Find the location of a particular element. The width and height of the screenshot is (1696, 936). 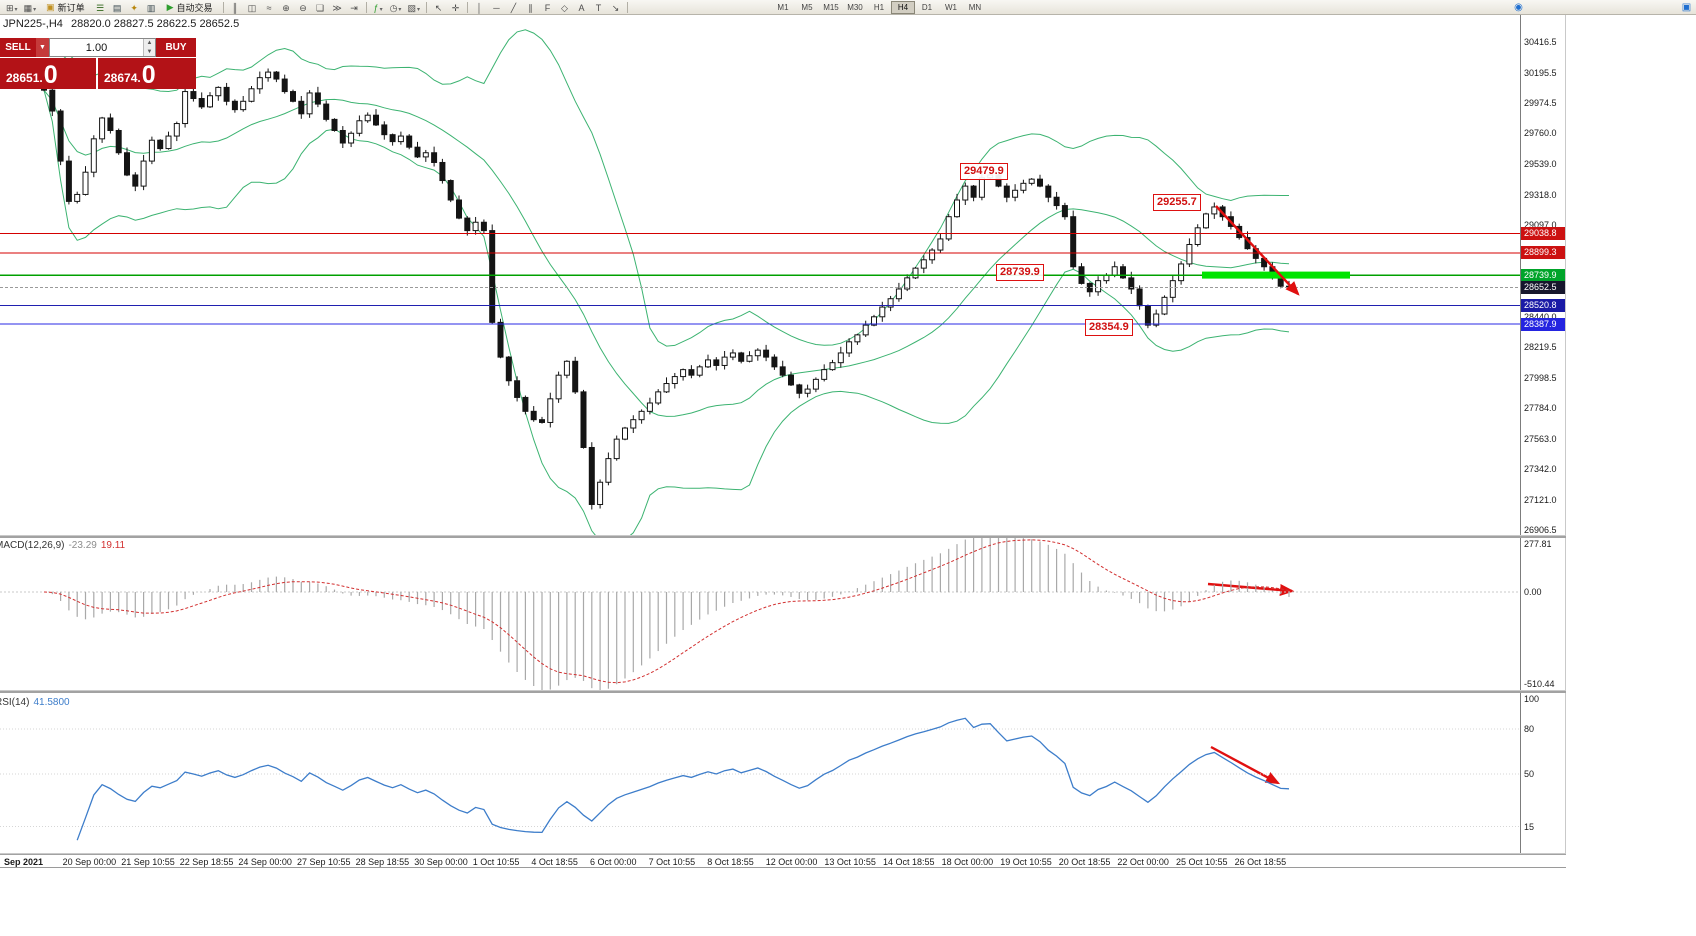

autotrading-button: ▶ 自动交易 is located at coordinates (190, 7).